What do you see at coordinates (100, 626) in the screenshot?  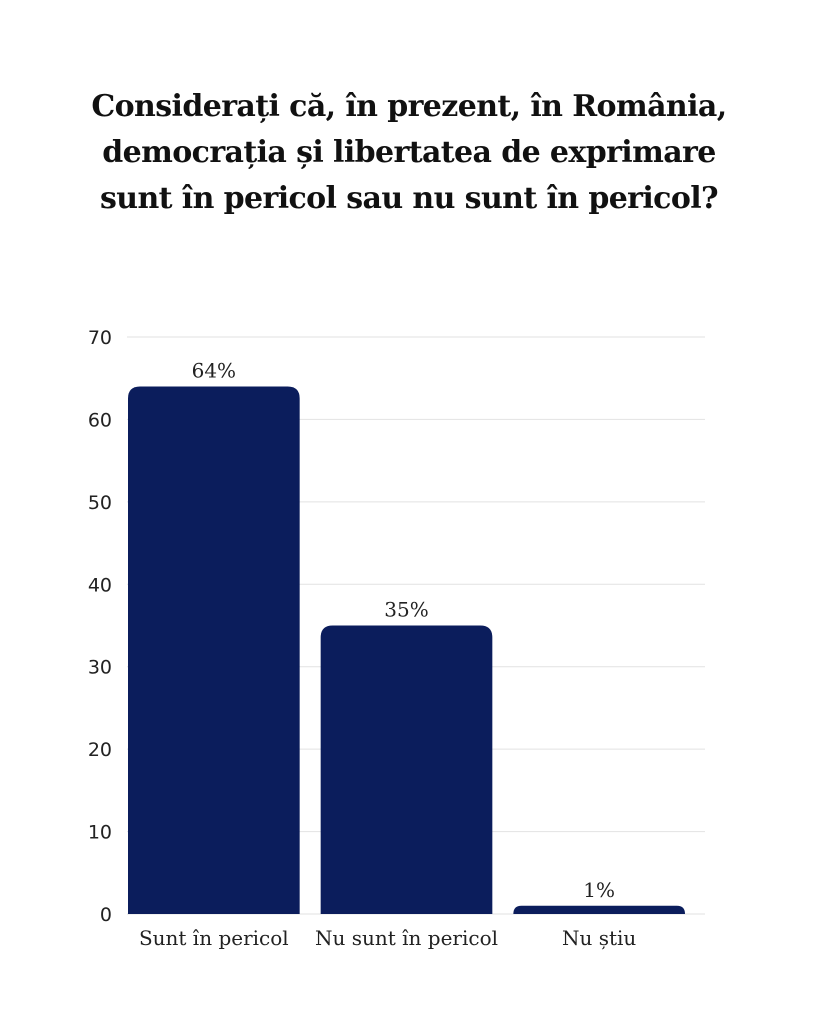 I see `y-axis-ticks: 0 10 20 30 40 50 60 70` at bounding box center [100, 626].